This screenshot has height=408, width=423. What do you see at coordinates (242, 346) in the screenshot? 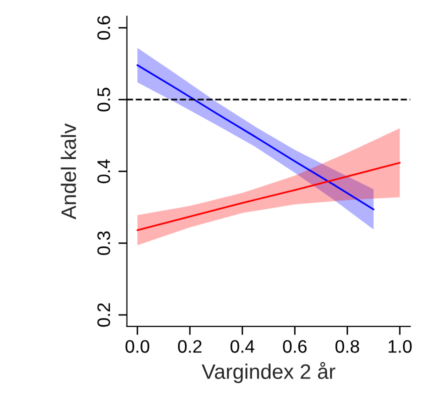
I see `x-tick-label: 0.4` at bounding box center [242, 346].